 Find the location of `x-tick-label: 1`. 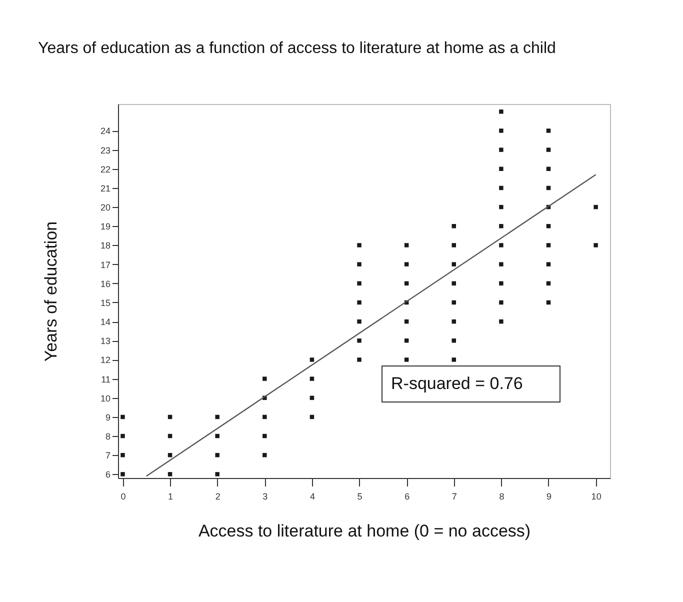

x-tick-label: 1 is located at coordinates (171, 497).